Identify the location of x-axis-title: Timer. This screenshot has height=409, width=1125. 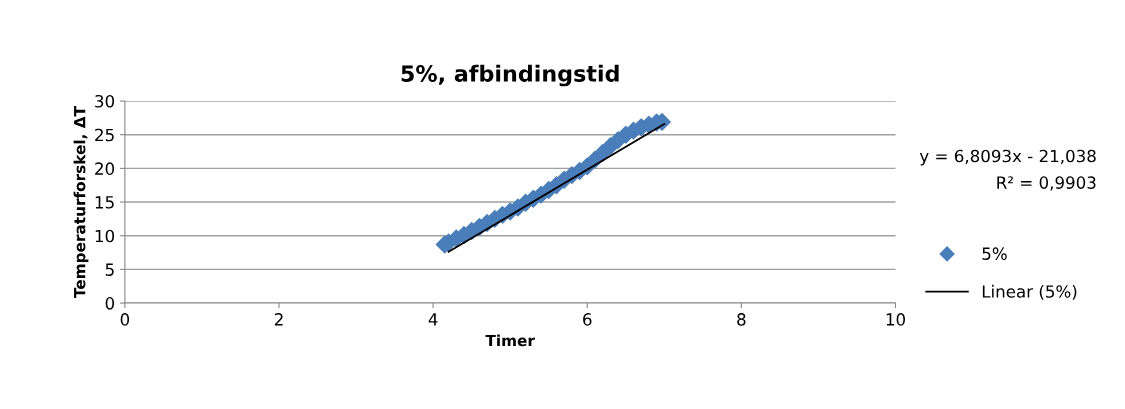
(510, 340).